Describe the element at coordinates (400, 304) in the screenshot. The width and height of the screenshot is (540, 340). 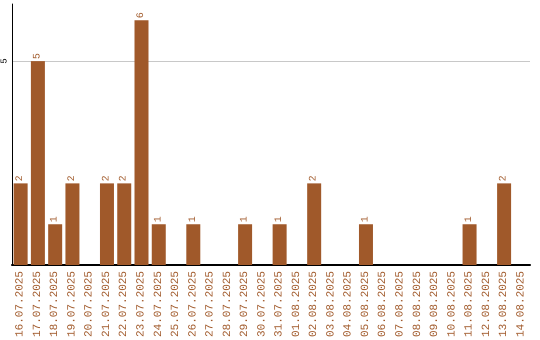
I see `x-tick-label: 07.08.2025` at that location.